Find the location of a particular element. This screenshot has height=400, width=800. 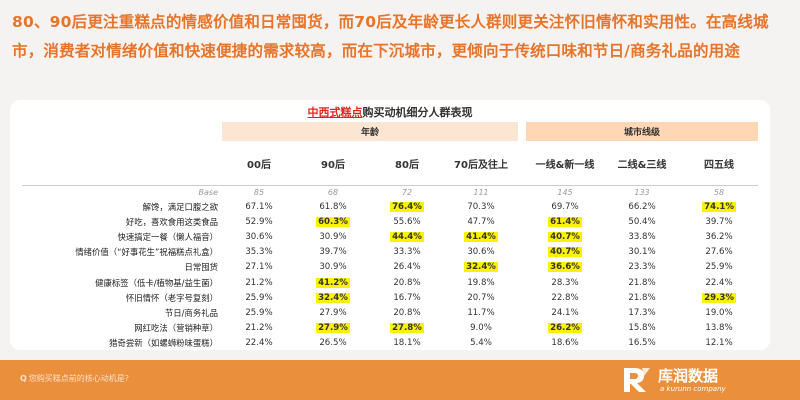

group-header-city: 城市线级 is located at coordinates (642, 131).